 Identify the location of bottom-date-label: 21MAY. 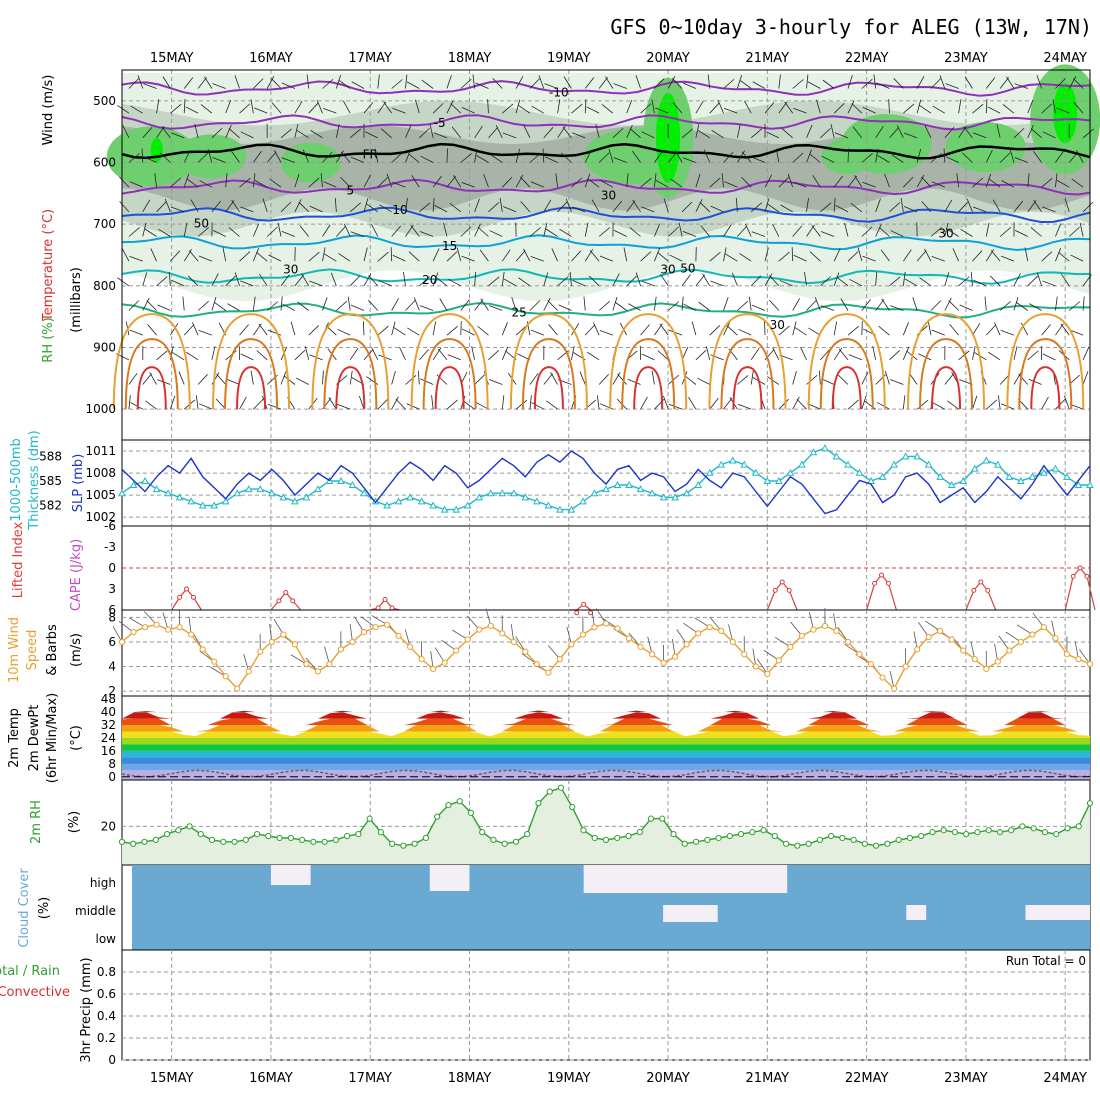
(768, 1078).